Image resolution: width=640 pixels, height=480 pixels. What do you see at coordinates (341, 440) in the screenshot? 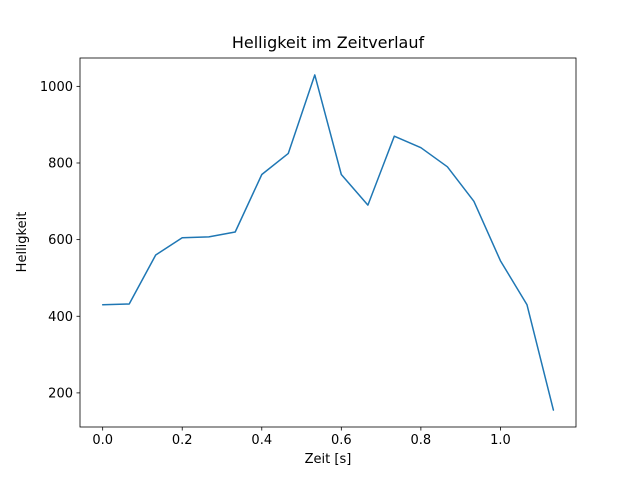
I see `x-tick-label: 0.6` at bounding box center [341, 440].